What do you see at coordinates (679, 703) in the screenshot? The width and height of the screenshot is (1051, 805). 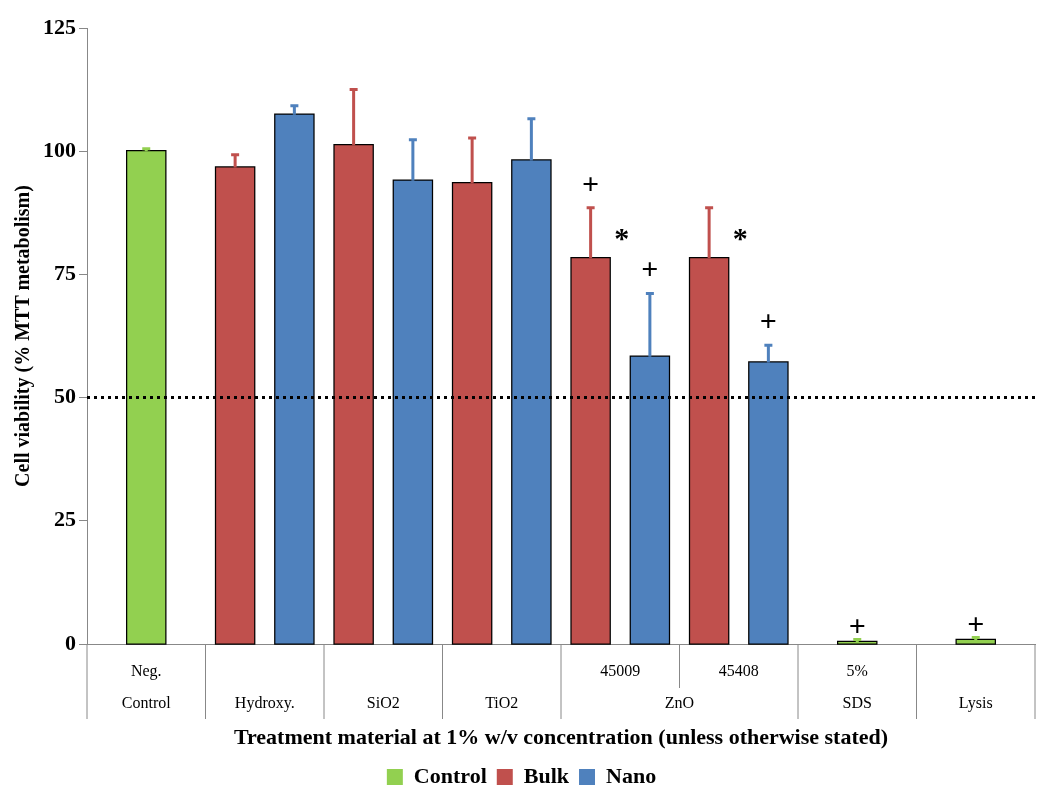 I see `text: ZnO` at bounding box center [679, 703].